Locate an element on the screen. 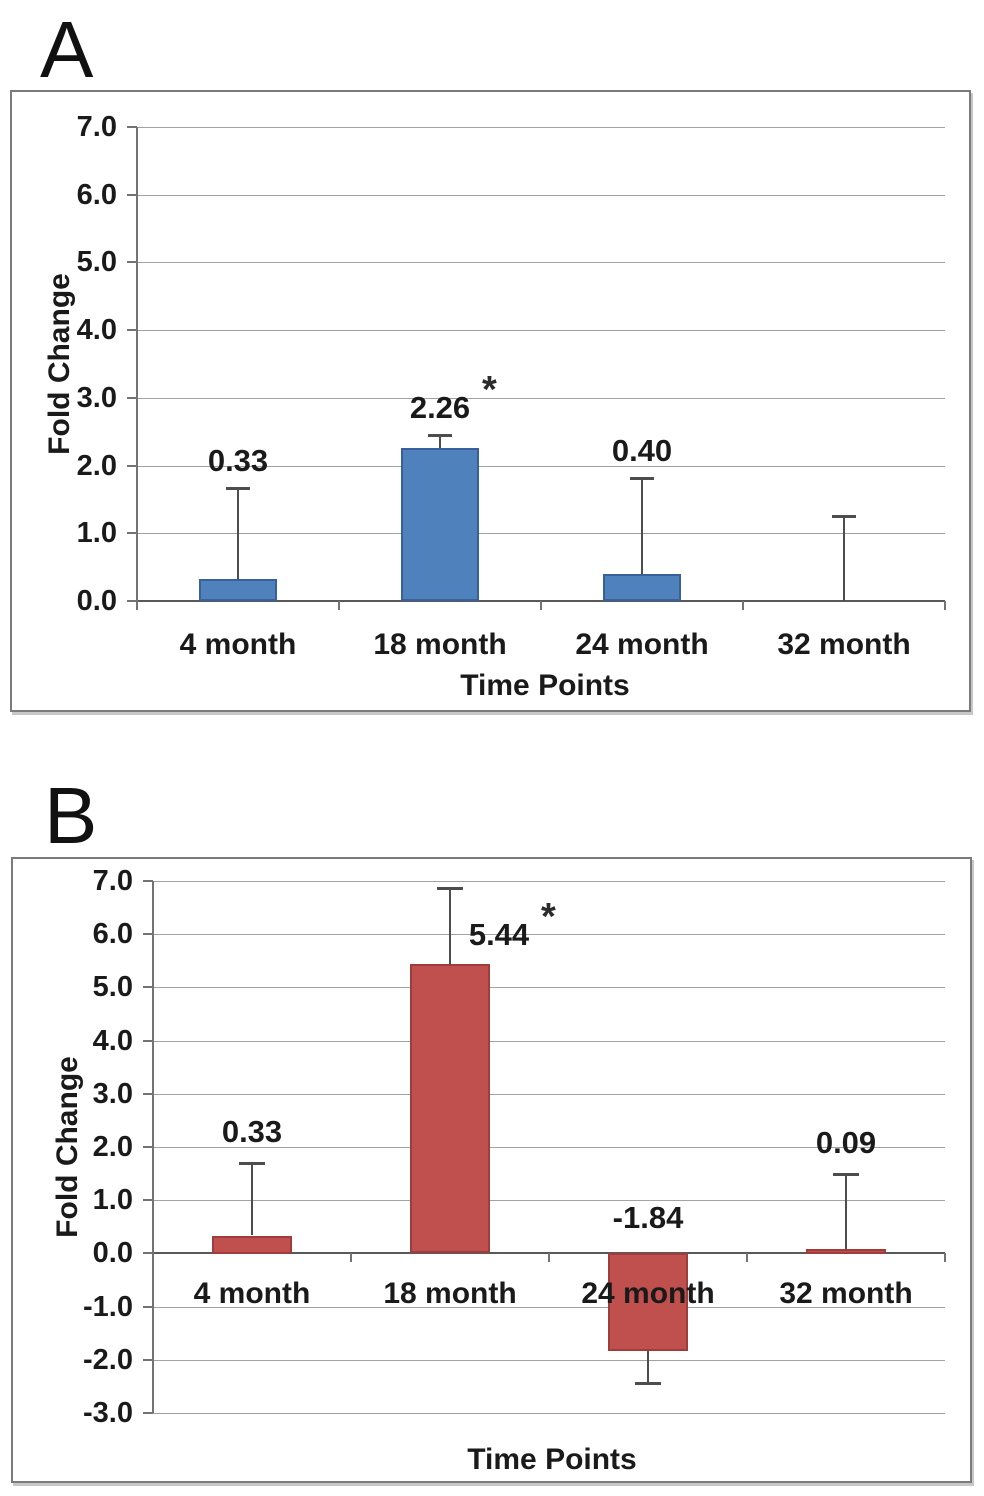 This screenshot has width=984, height=1496. data-label-value: -1.84 is located at coordinates (648, 1217).